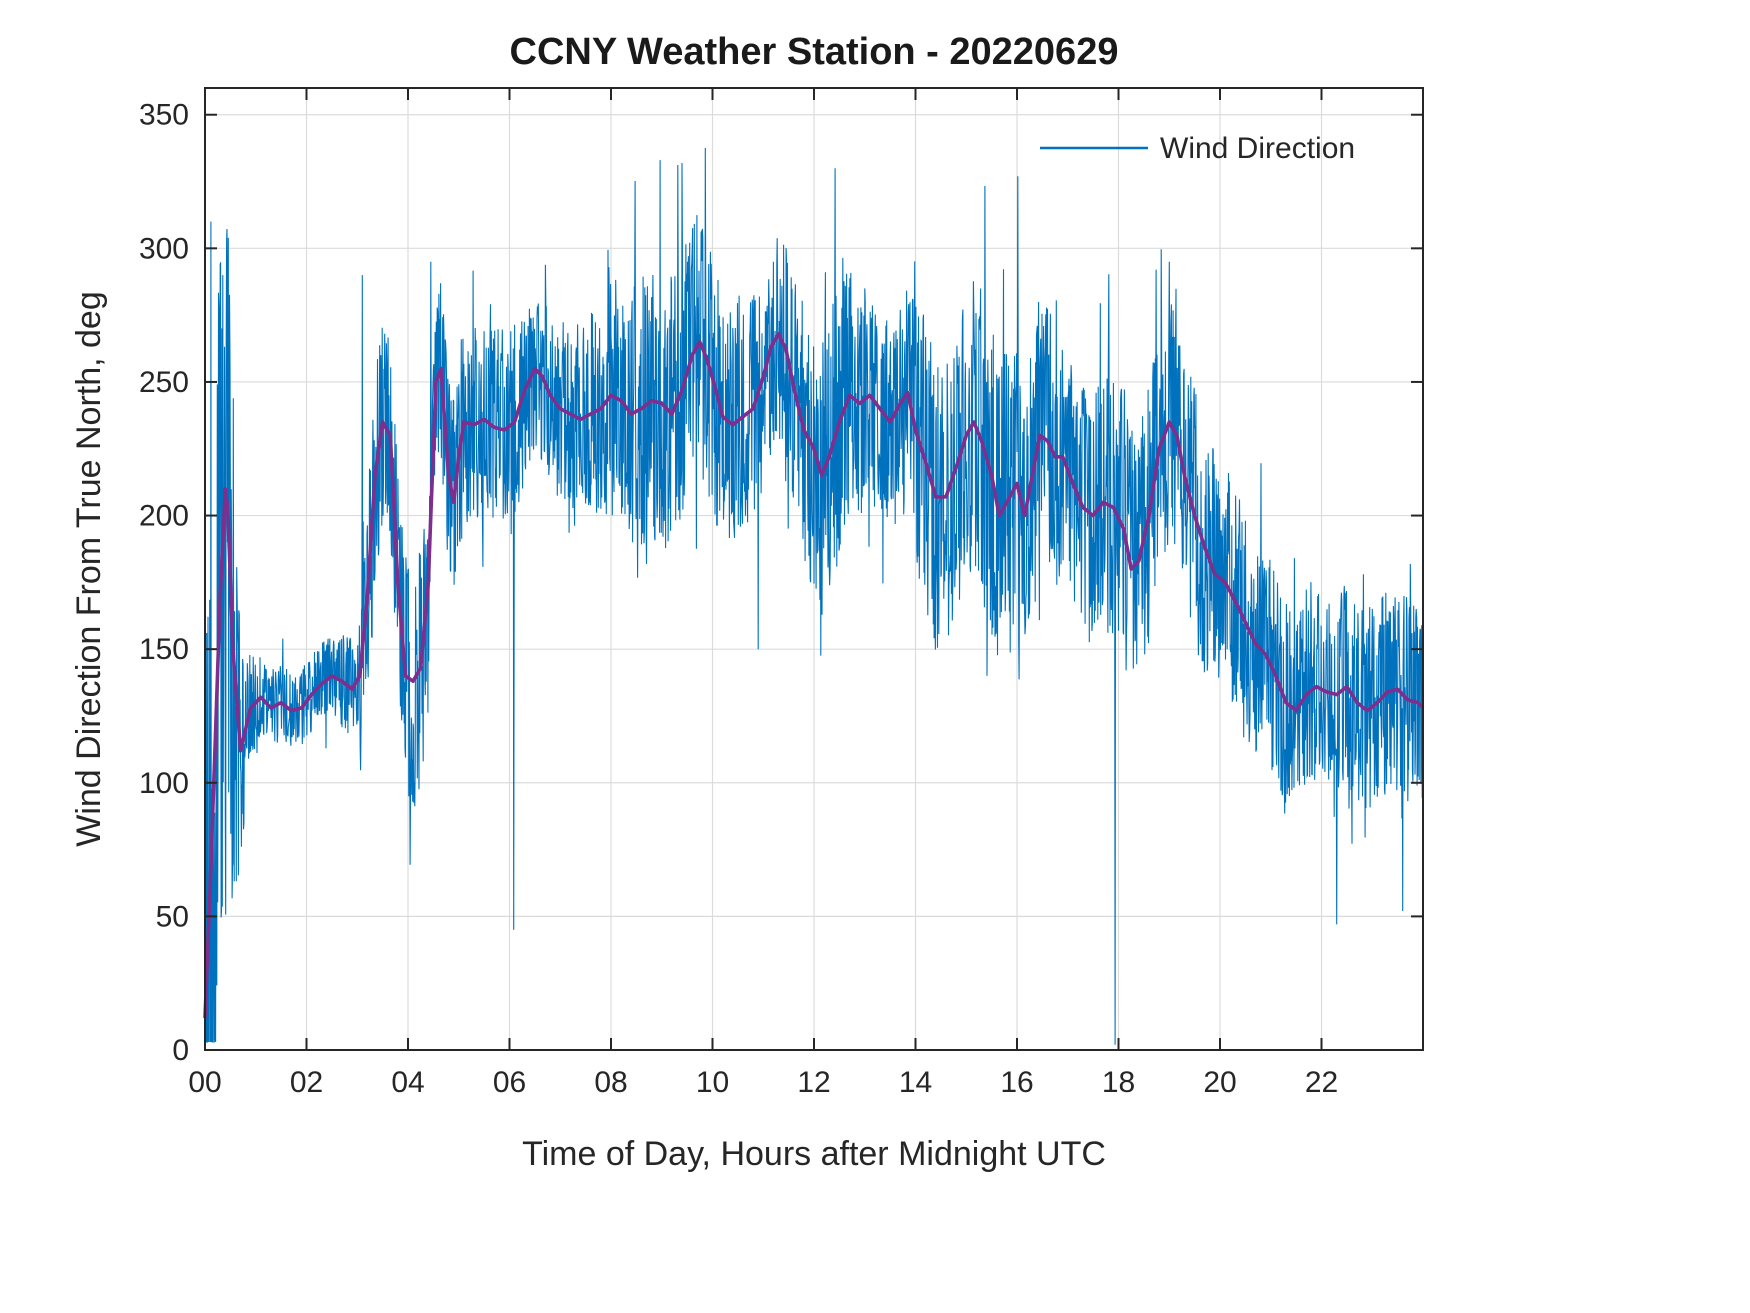  Describe the element at coordinates (407, 1082) in the screenshot. I see `x-tick-label: 04` at that location.